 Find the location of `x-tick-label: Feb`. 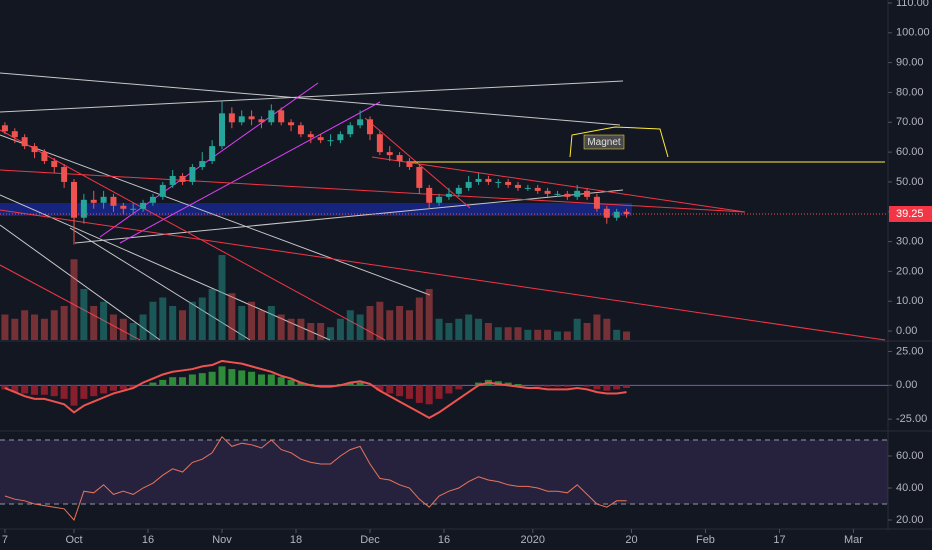

x-tick-label: Feb is located at coordinates (705, 540).